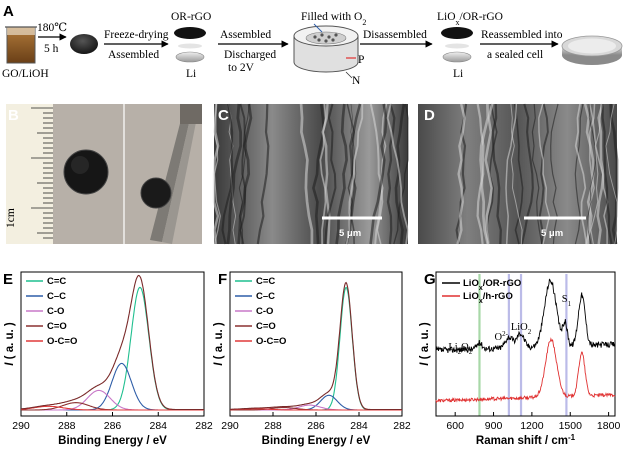  What do you see at coordinates (84, 44) in the screenshot?
I see `rgo-disc` at bounding box center [84, 44].